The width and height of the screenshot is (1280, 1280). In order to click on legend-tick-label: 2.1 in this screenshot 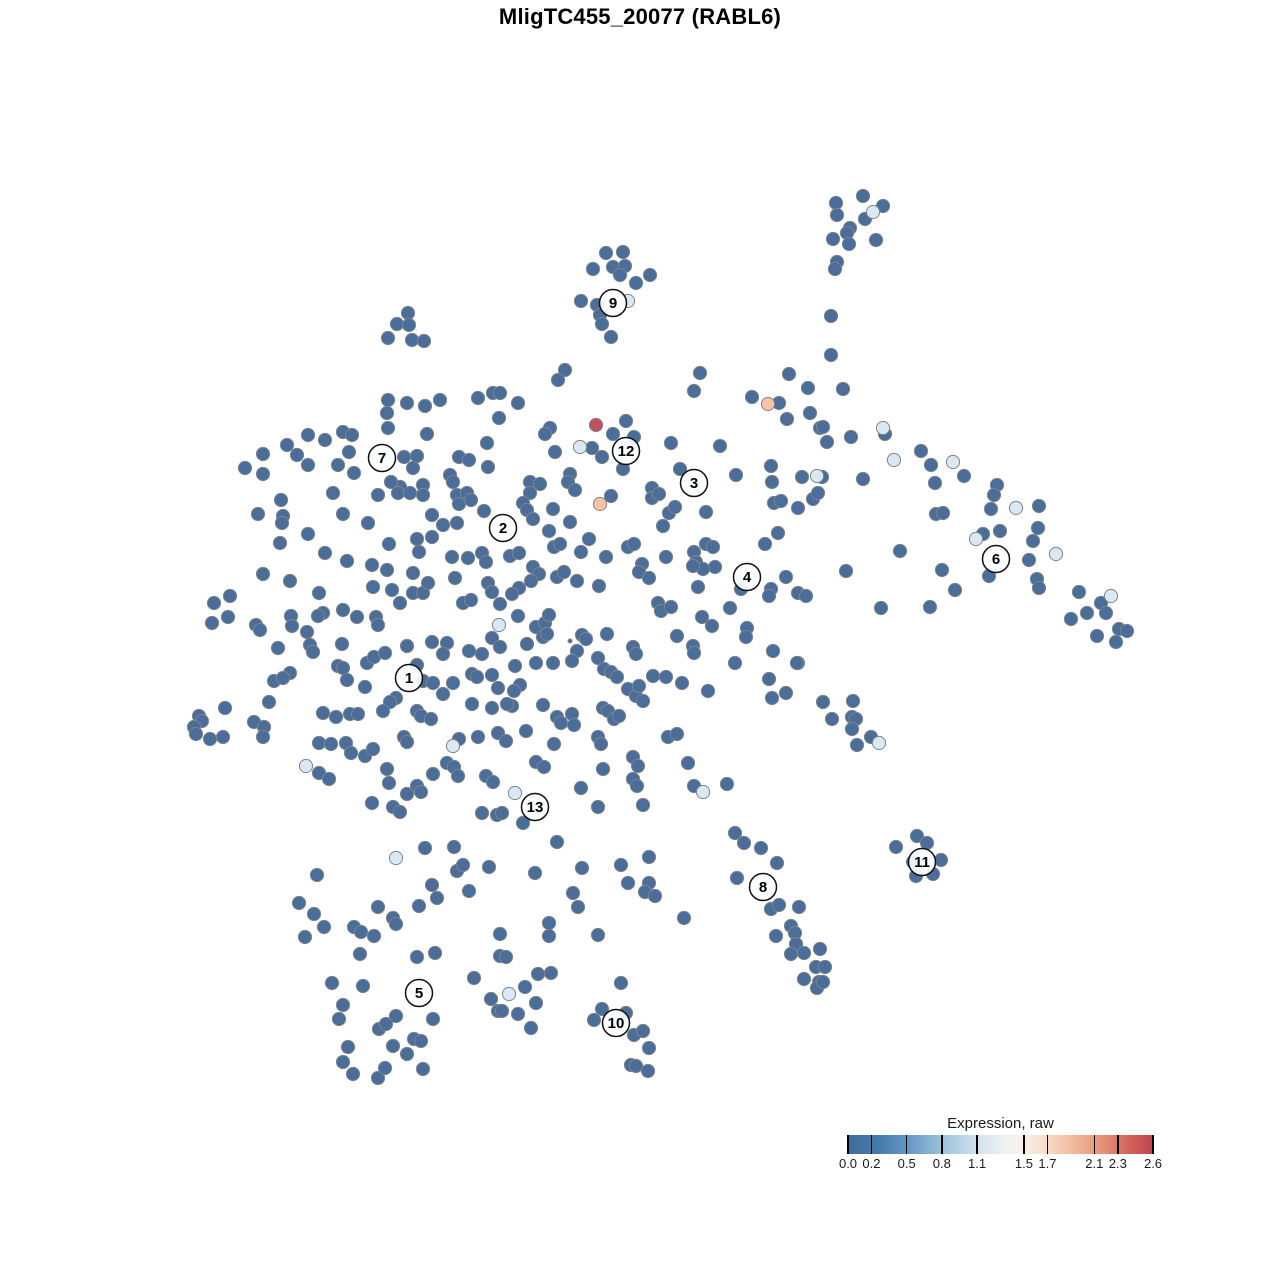, I will do `click(1094, 1163)`.